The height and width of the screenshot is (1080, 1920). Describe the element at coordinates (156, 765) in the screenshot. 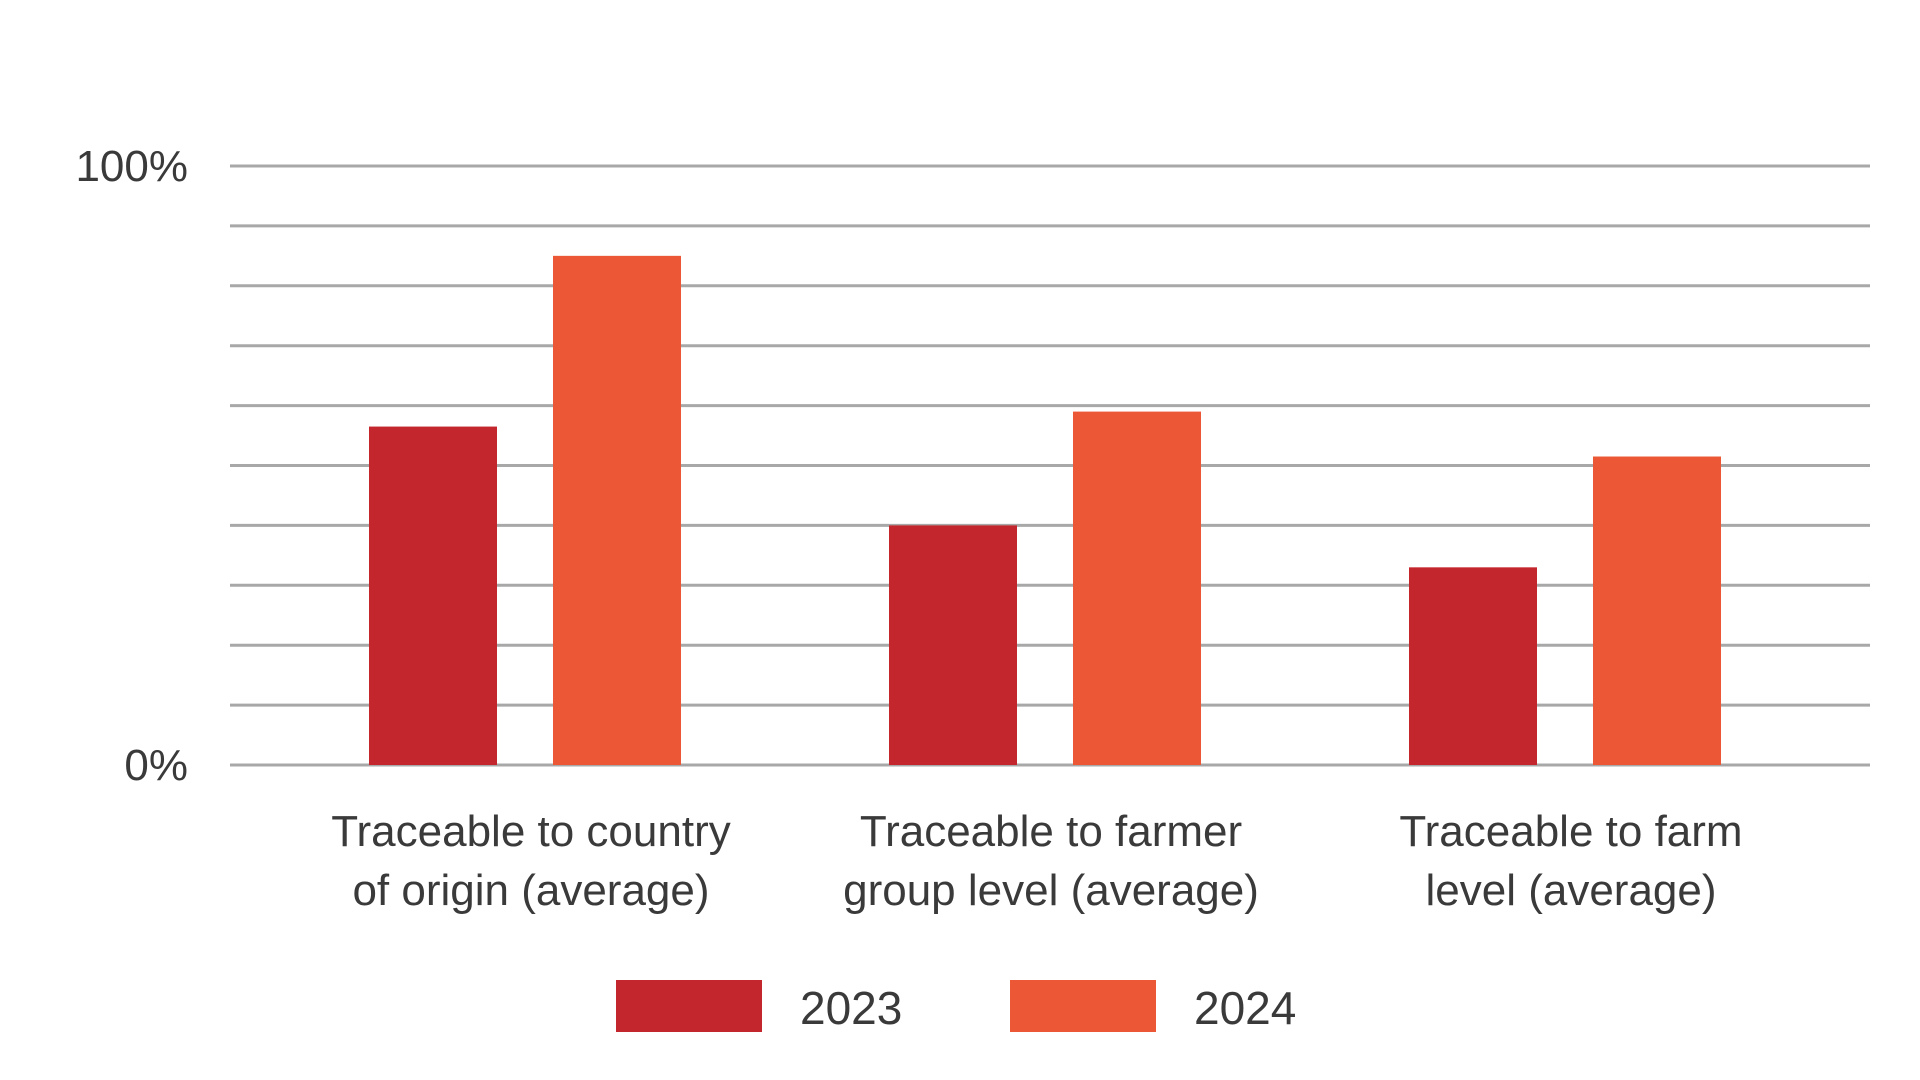

I see `y-tick-label-bottom: 0%` at that location.